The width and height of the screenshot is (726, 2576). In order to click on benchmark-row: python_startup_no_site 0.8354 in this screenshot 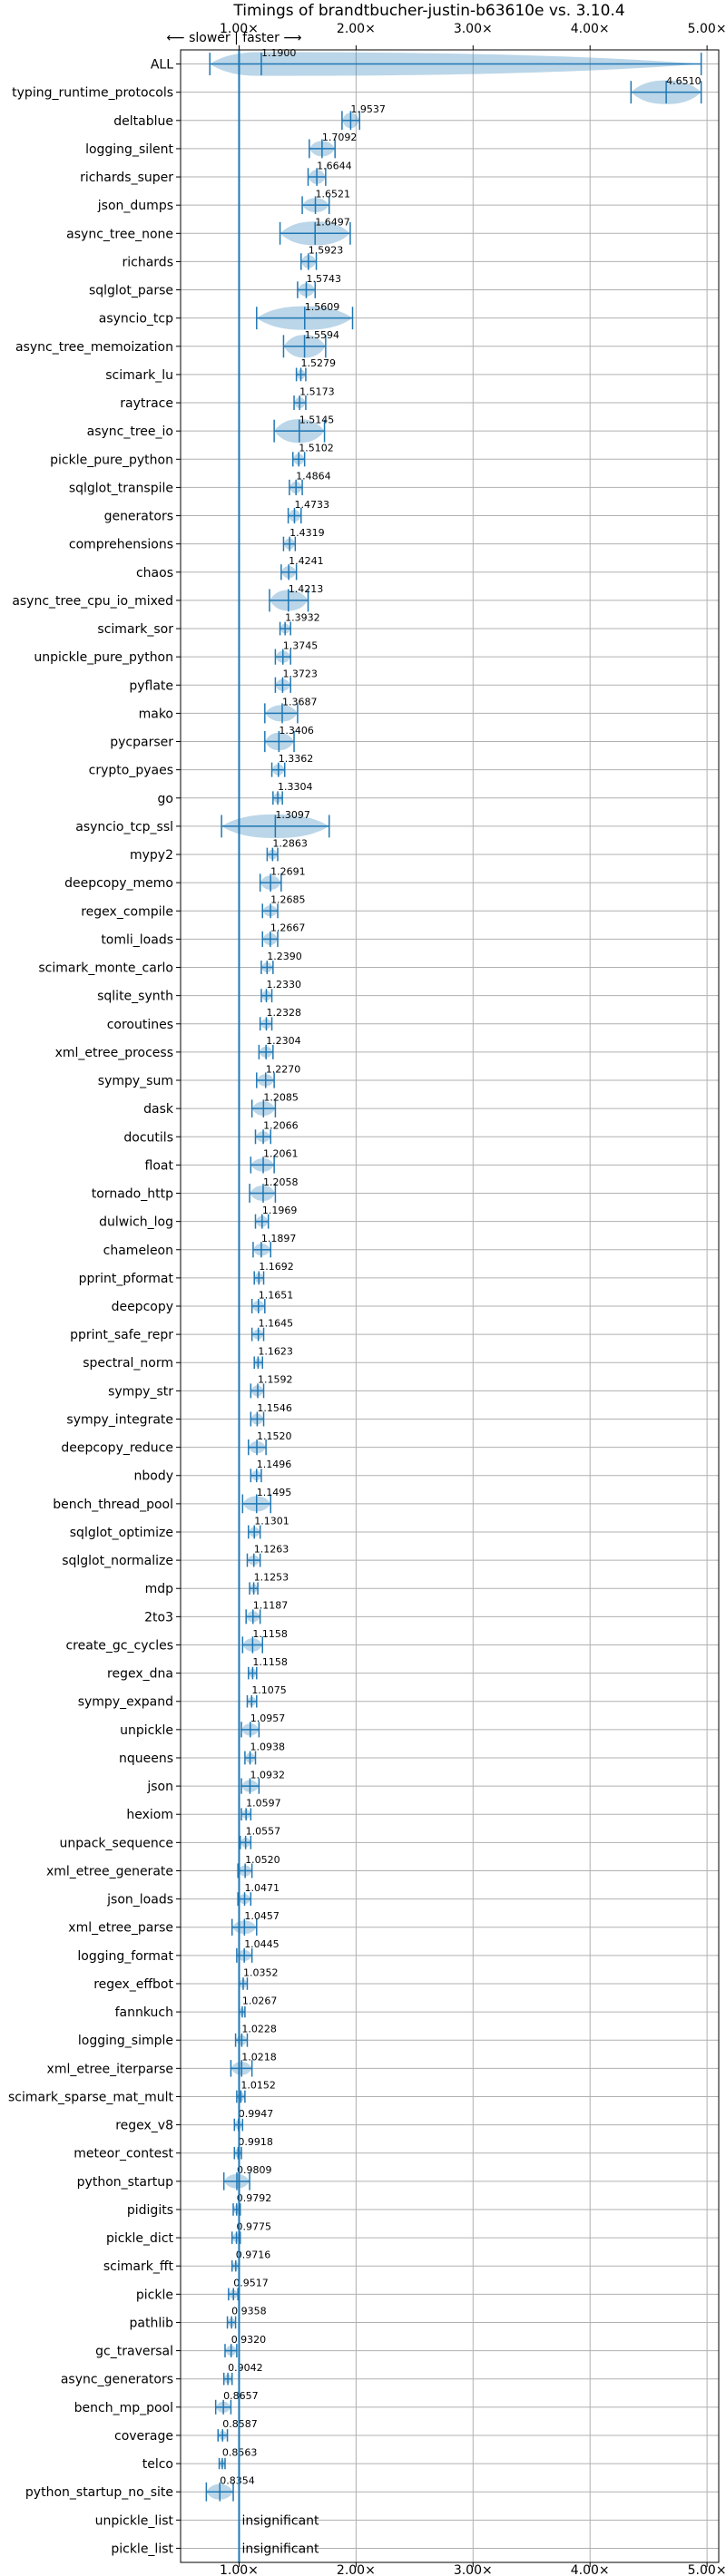, I will do `click(140, 2488)`.